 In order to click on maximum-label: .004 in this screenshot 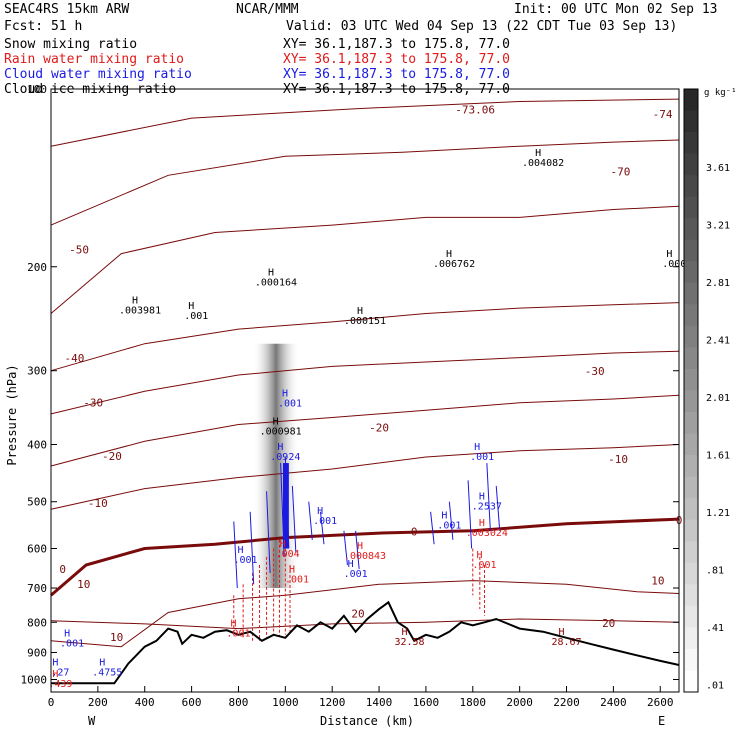, I will do `click(288, 554)`.